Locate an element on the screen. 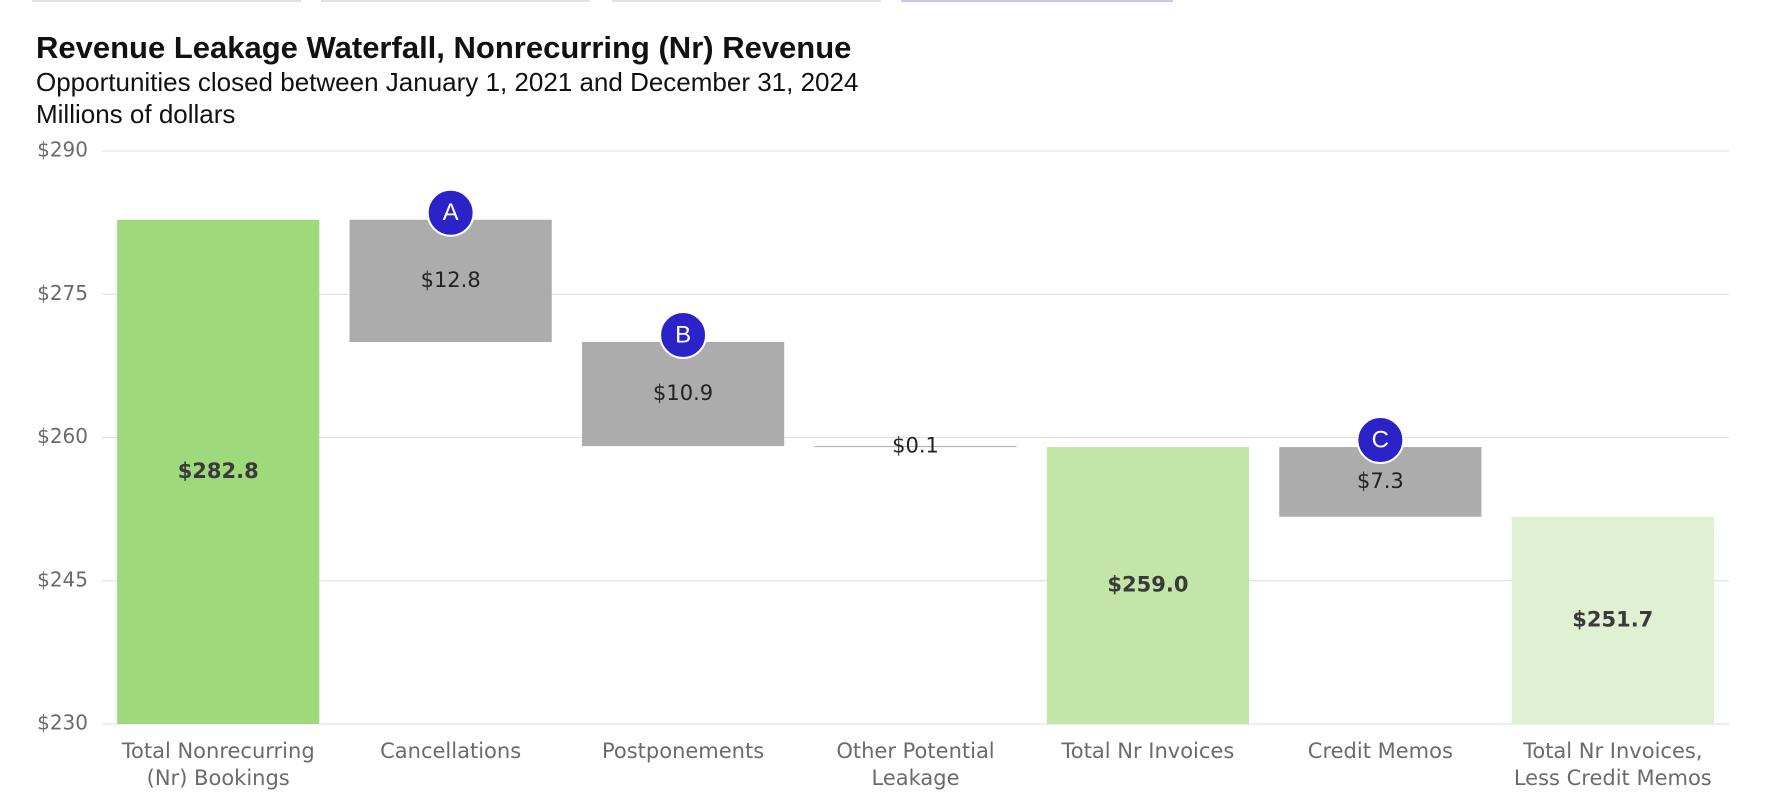 The height and width of the screenshot is (808, 1780). y-tick-label: $290 is located at coordinates (62, 150).